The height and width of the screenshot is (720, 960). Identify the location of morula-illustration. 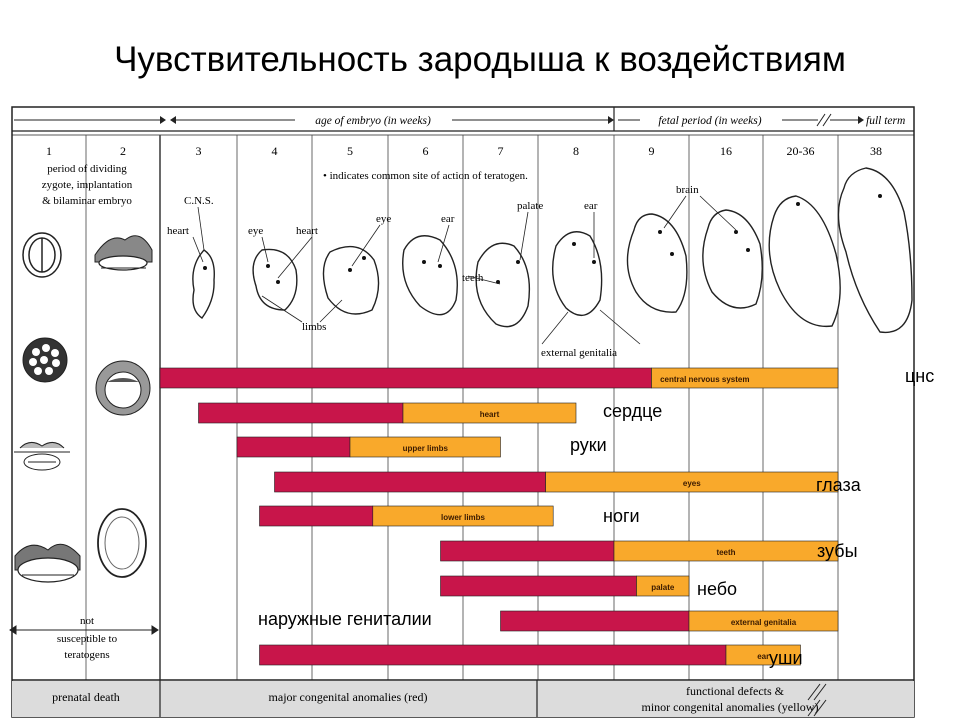
(45, 360).